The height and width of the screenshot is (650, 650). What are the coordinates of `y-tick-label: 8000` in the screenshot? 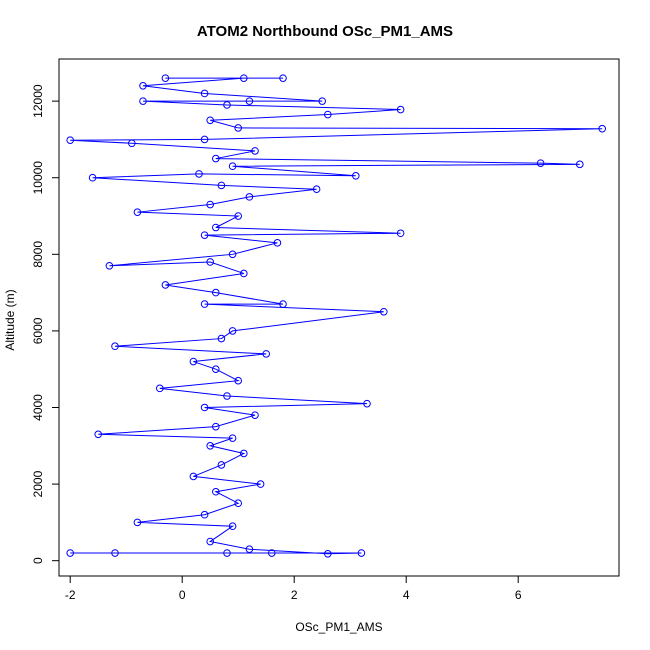 It's located at (38, 254).